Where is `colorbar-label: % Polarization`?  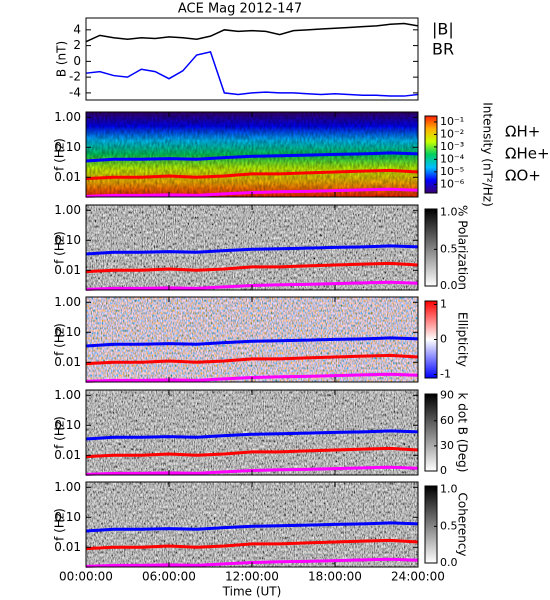 colorbar-label: % Polarization is located at coordinates (463, 247).